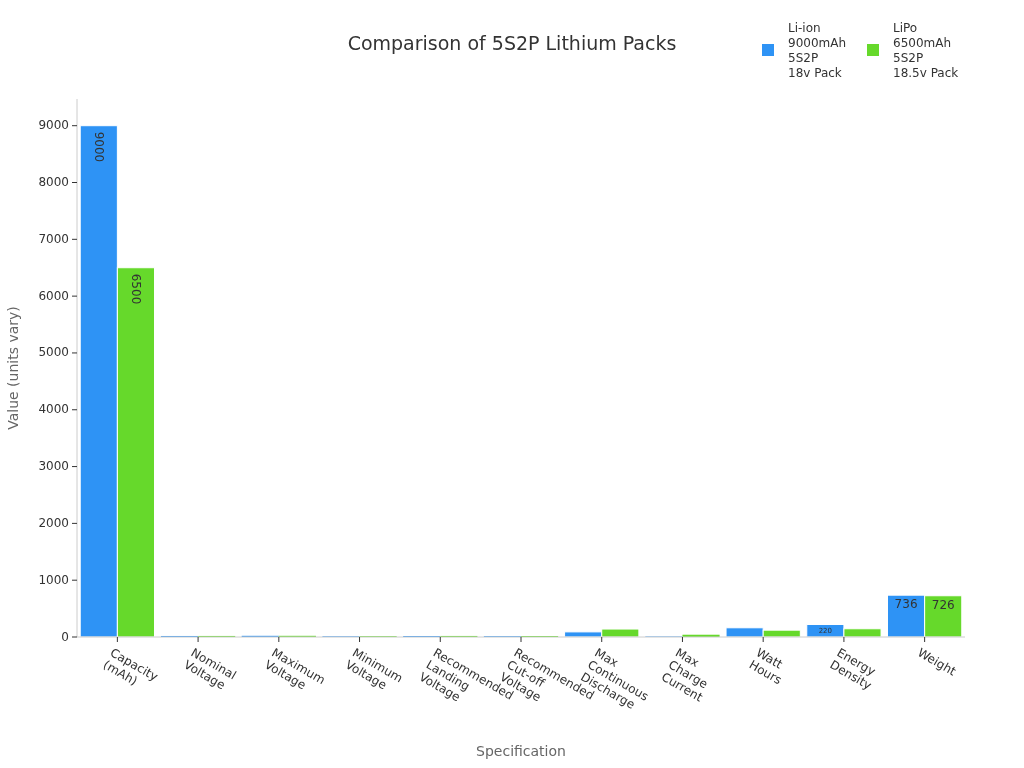 The height and width of the screenshot is (768, 1024). Describe the element at coordinates (817, 50) in the screenshot. I see `legend-label: Li-ion 9000mAh 5S2P 18v Pack` at that location.